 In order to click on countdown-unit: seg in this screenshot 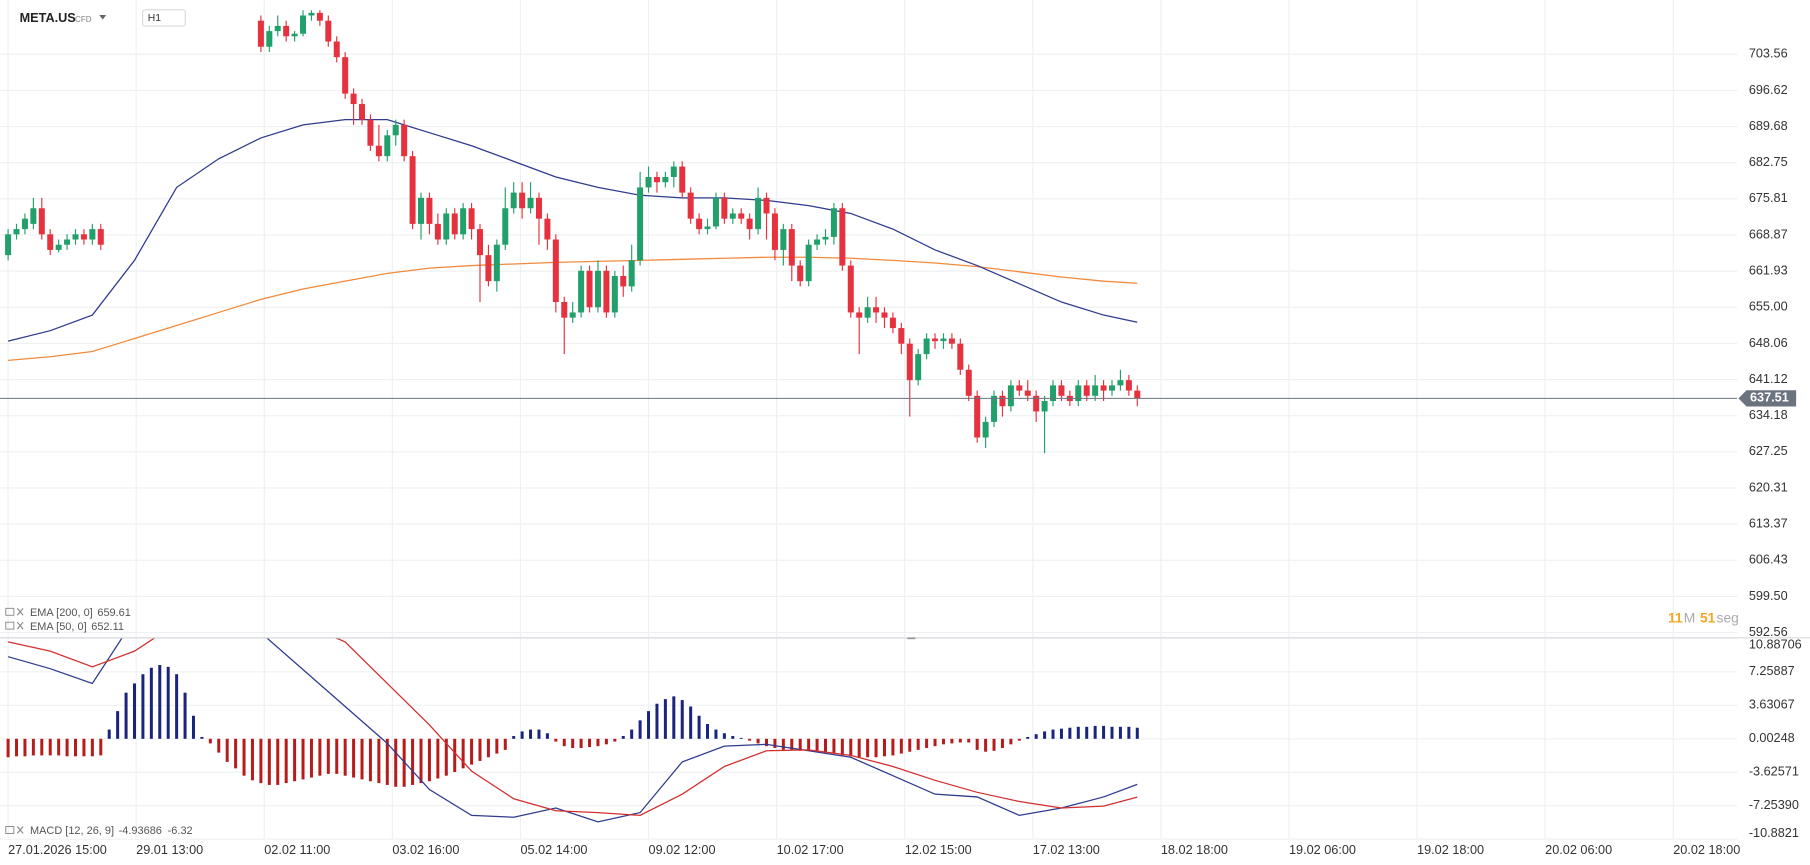, I will do `click(1728, 617)`.